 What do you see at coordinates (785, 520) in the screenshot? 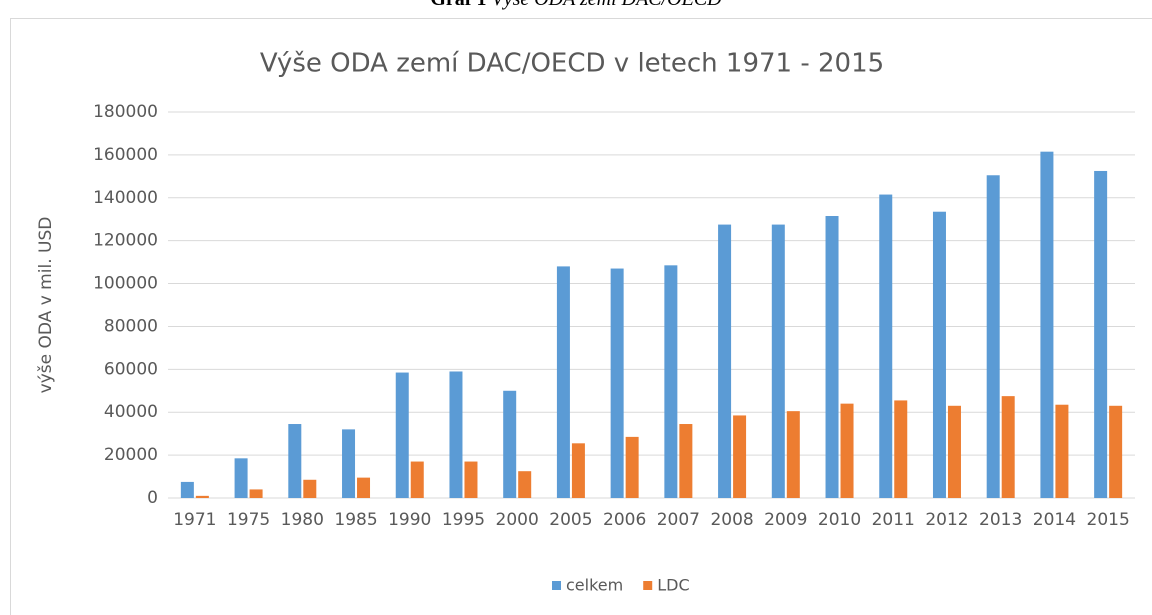
I see `x-tick-label: 2009` at bounding box center [785, 520].